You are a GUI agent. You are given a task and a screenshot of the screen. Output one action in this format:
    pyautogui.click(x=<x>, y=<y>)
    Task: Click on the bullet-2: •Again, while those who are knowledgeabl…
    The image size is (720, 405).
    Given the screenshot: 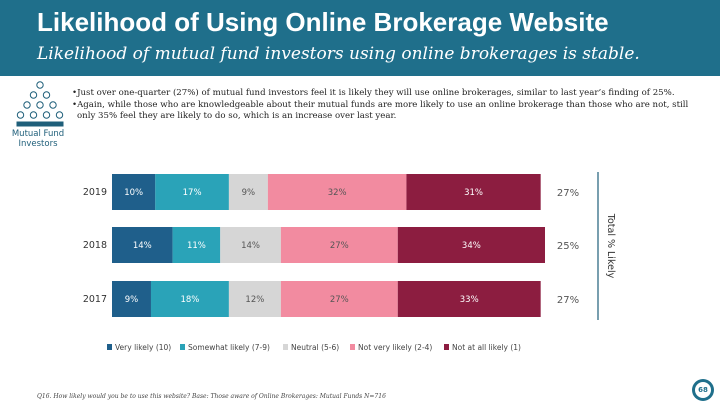 What is the action you would take?
    pyautogui.click(x=380, y=104)
    